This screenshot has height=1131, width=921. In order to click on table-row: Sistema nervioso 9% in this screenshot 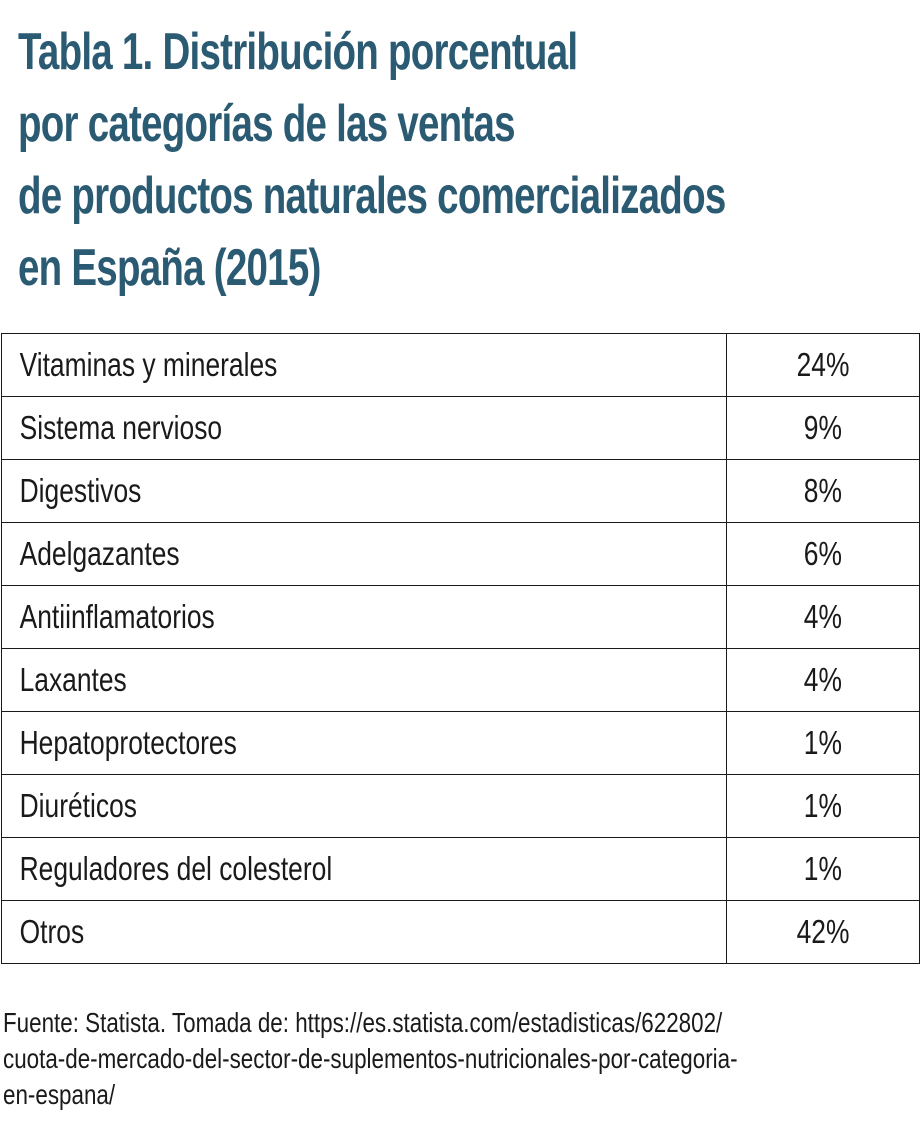, I will do `click(460, 428)`.